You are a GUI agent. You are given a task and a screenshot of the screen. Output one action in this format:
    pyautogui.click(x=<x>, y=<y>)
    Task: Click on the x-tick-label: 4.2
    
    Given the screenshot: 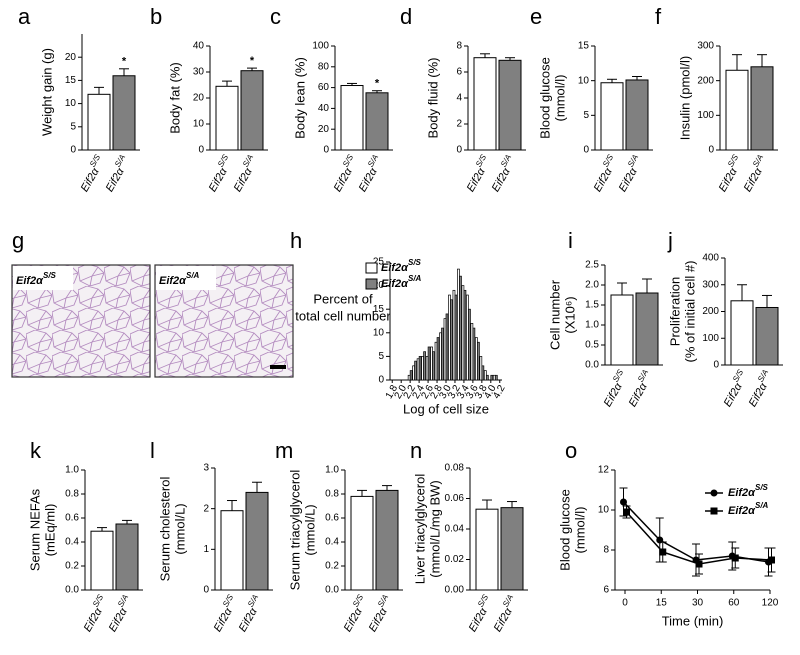 What is the action you would take?
    pyautogui.click(x=499, y=392)
    